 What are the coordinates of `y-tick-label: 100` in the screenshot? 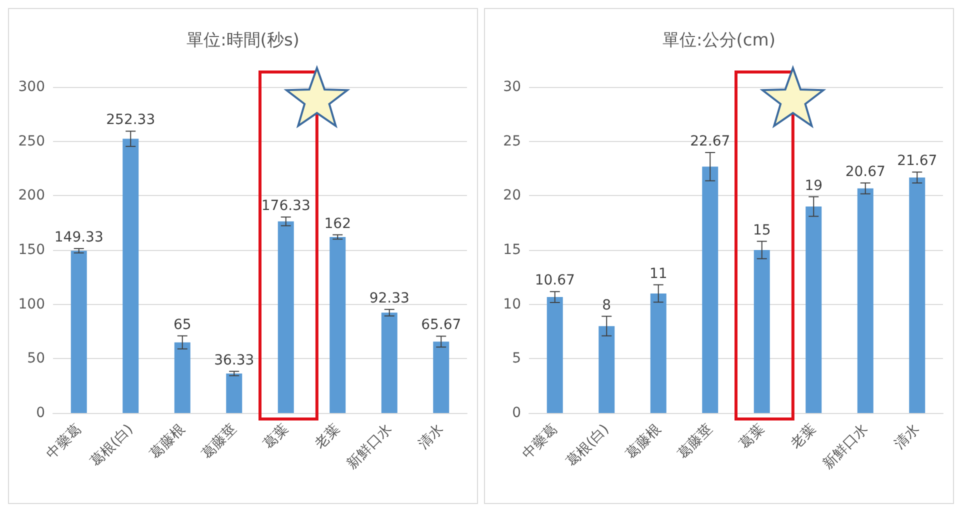 It's located at (31, 304).